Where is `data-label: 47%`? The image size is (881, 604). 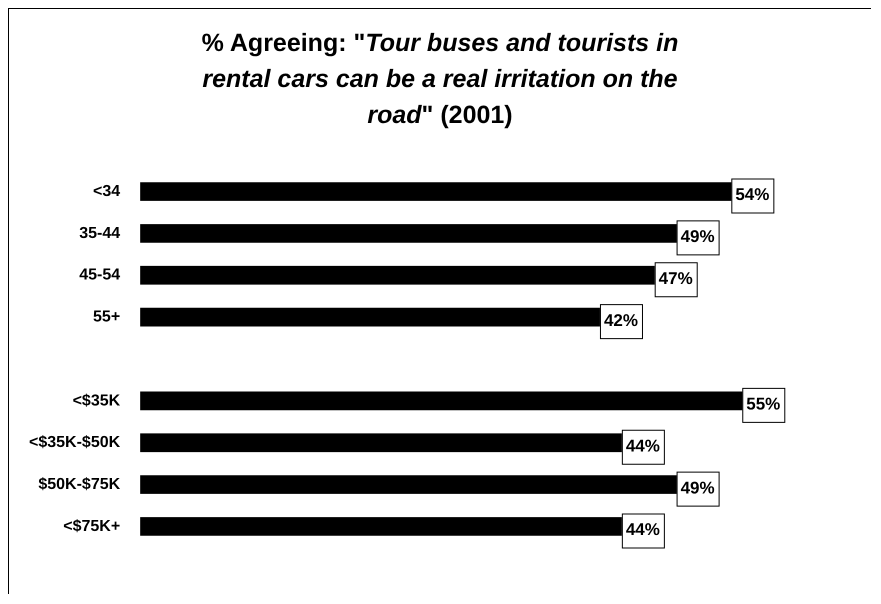 data-label: 47% is located at coordinates (675, 278).